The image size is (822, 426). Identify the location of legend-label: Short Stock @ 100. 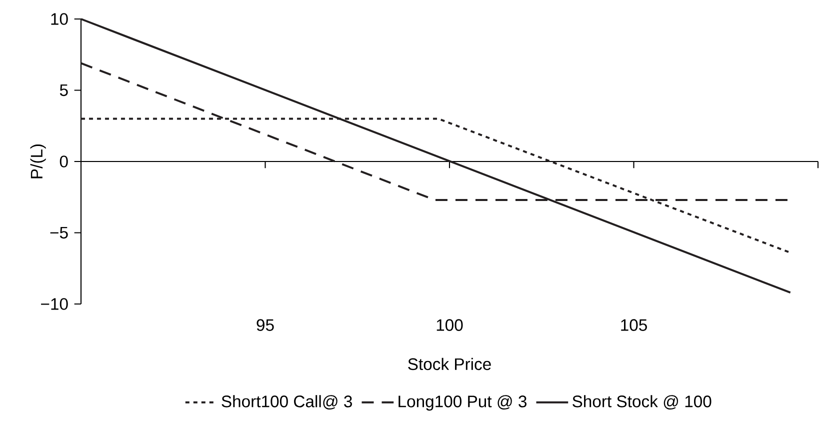
(642, 402).